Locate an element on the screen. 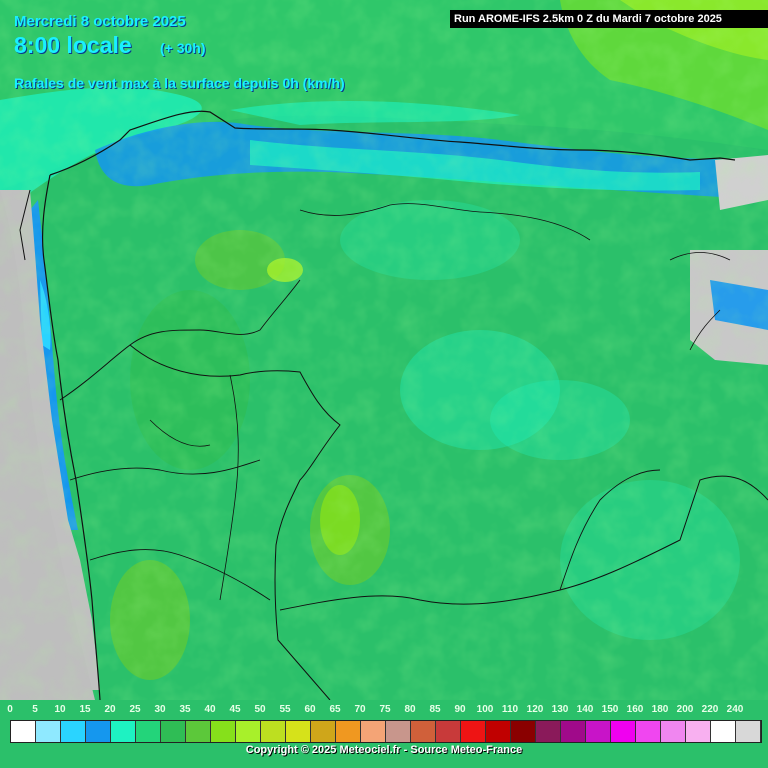 This screenshot has width=768, height=768. legend-tick-label: 200 is located at coordinates (685, 709).